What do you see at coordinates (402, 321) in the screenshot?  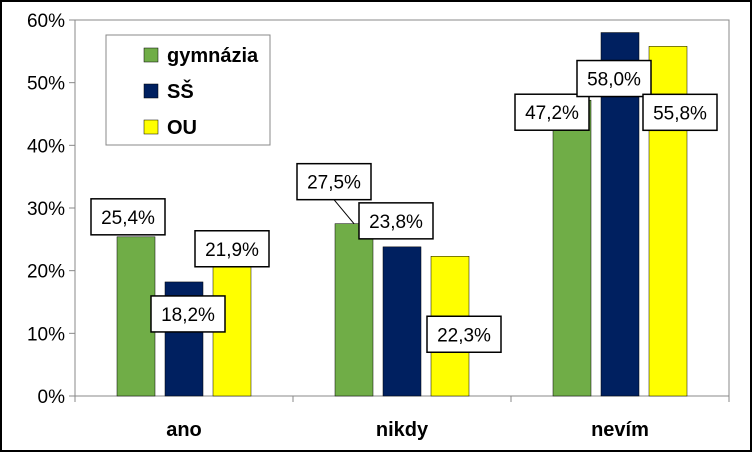 I see `bar-SŠ-nikdy` at bounding box center [402, 321].